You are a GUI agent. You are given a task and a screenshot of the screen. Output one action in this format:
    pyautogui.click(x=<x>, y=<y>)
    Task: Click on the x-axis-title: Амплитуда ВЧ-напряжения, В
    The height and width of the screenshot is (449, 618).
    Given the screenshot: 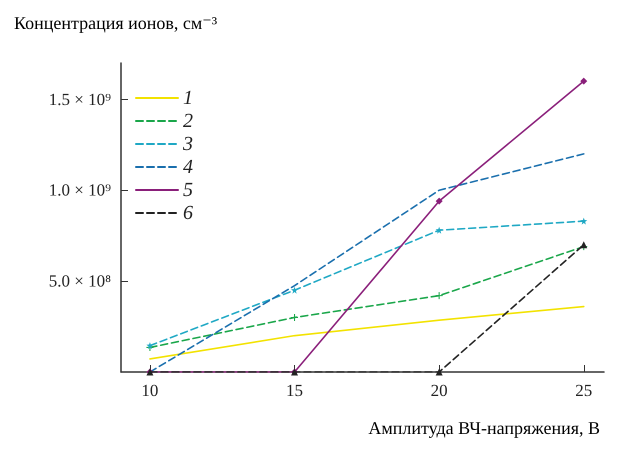 What is the action you would take?
    pyautogui.click(x=484, y=428)
    